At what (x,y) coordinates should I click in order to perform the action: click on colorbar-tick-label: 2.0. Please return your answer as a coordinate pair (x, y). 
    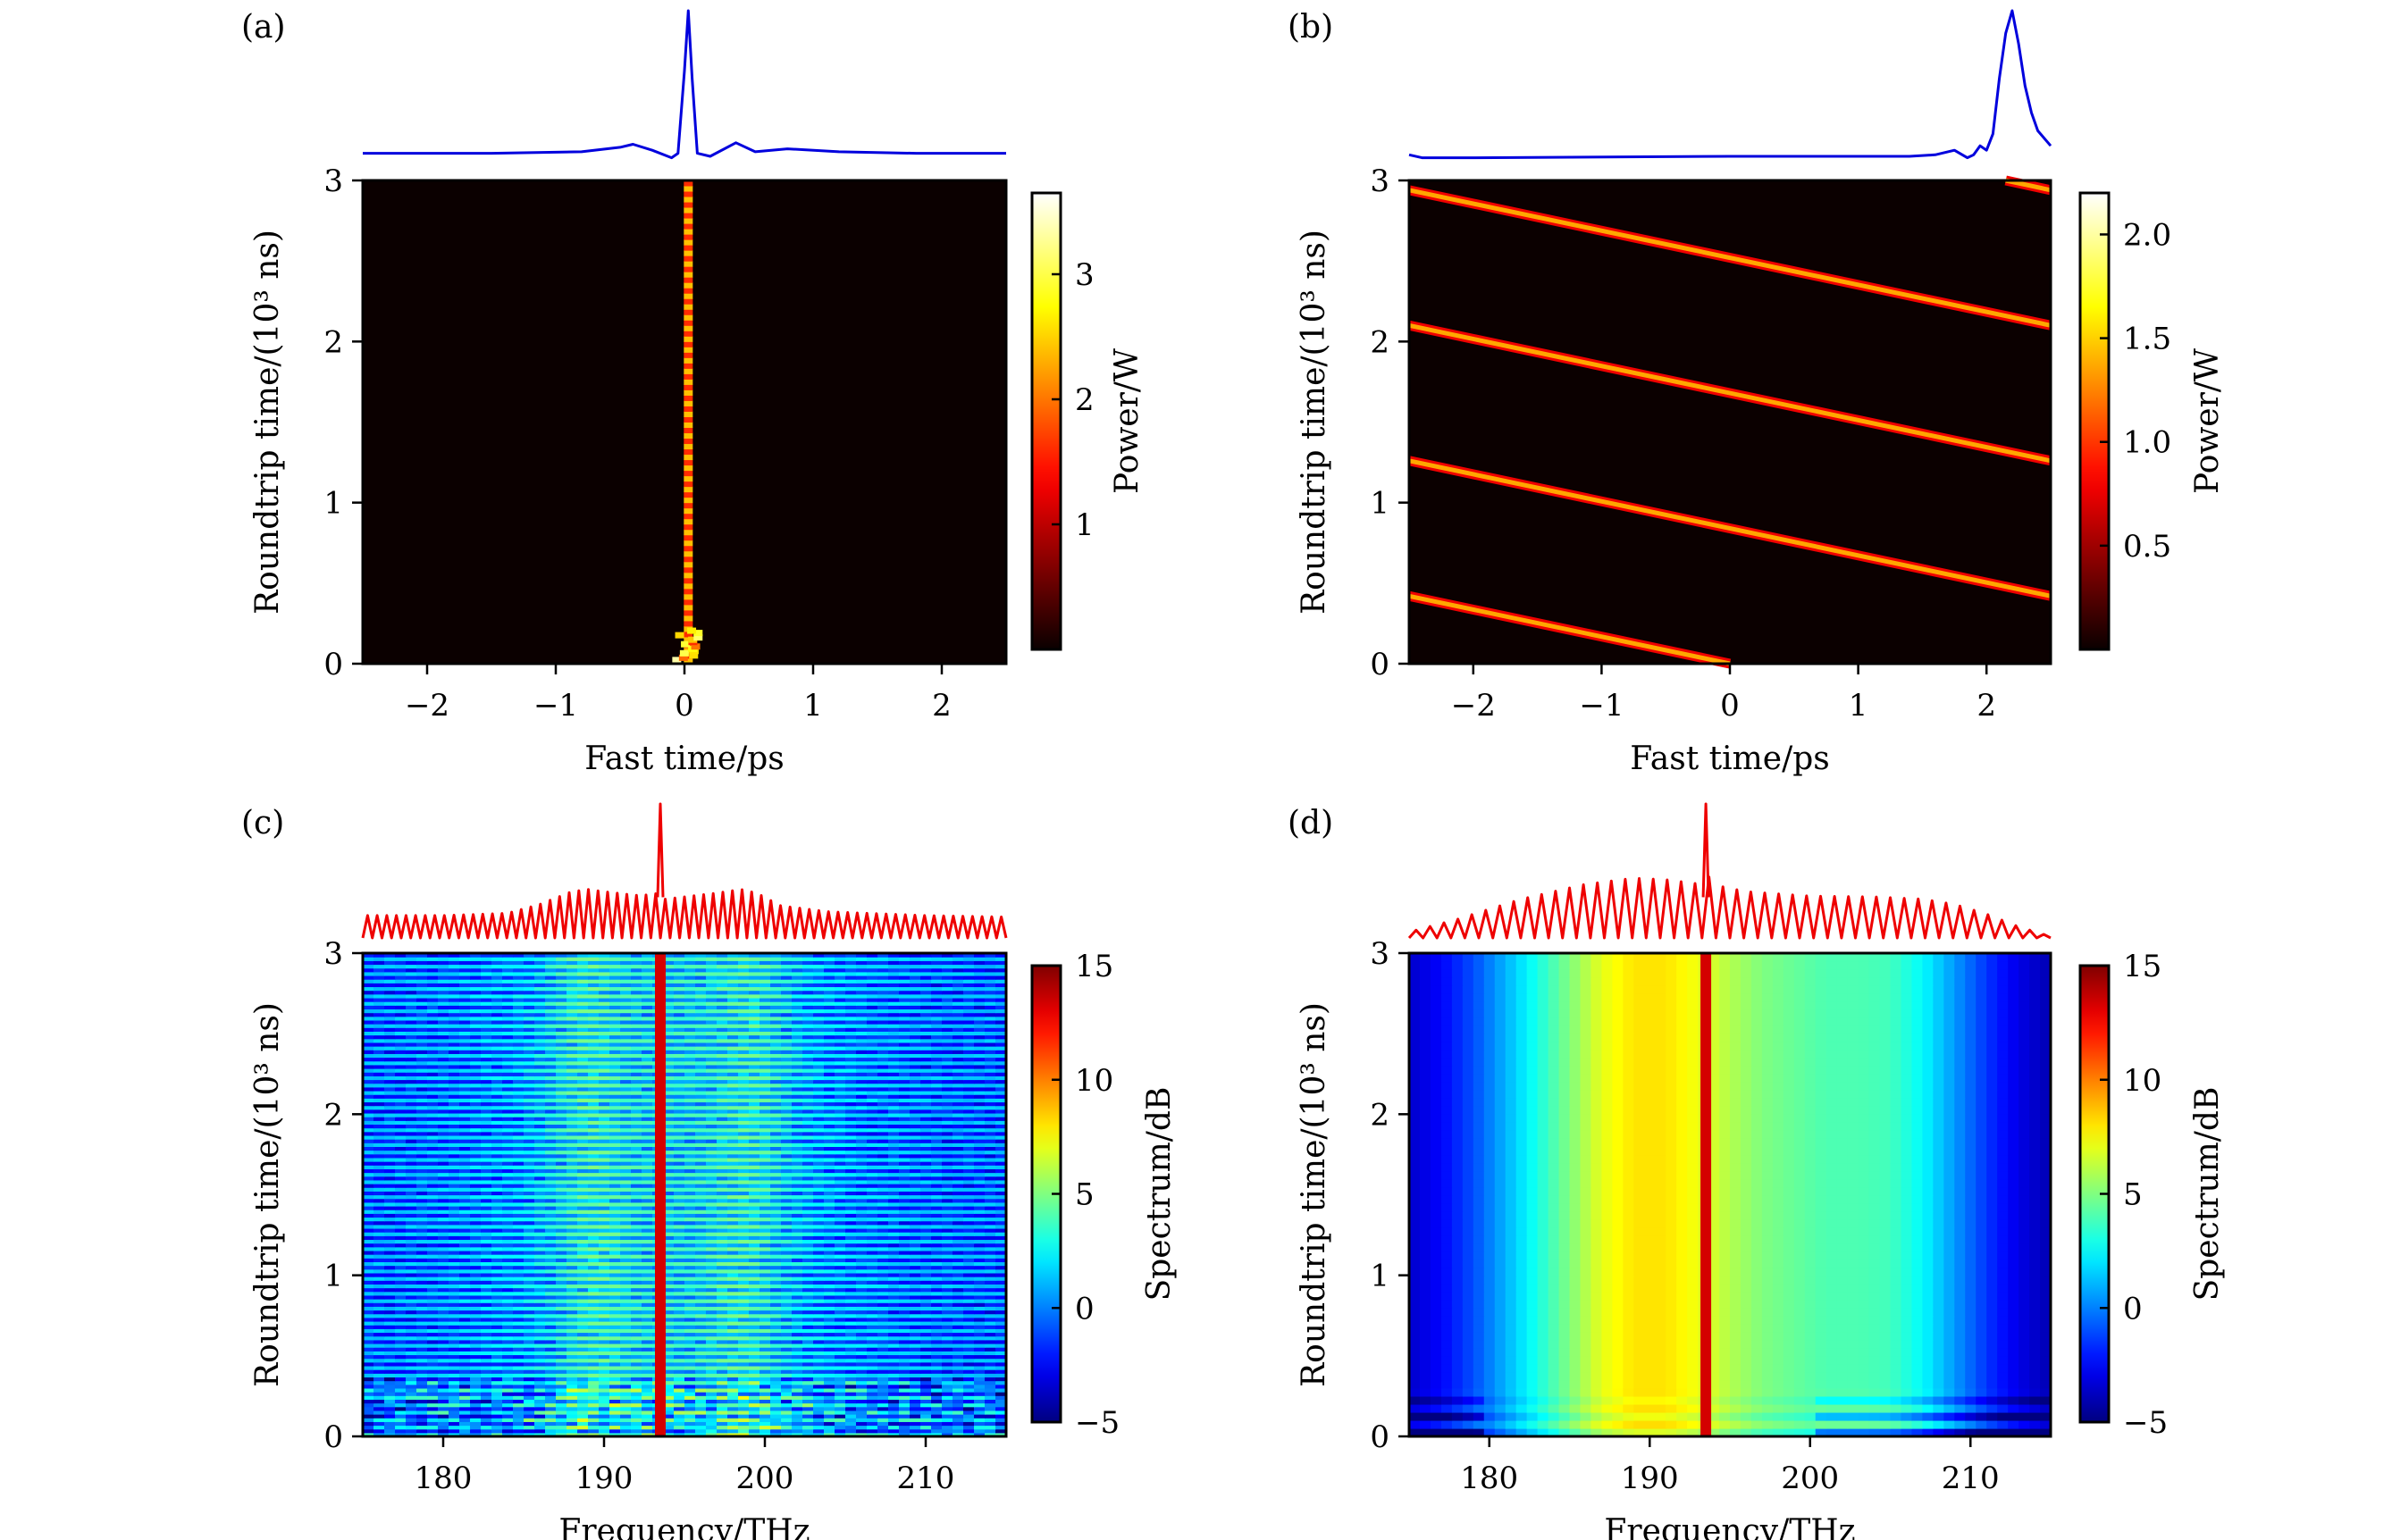
    Looking at the image, I should click on (2147, 235).